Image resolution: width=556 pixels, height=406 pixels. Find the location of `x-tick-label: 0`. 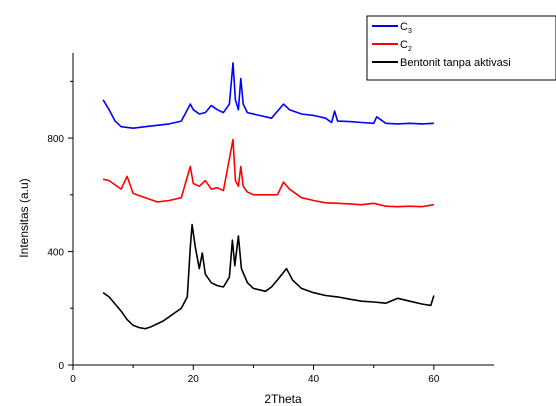

x-tick-label: 0 is located at coordinates (73, 379).